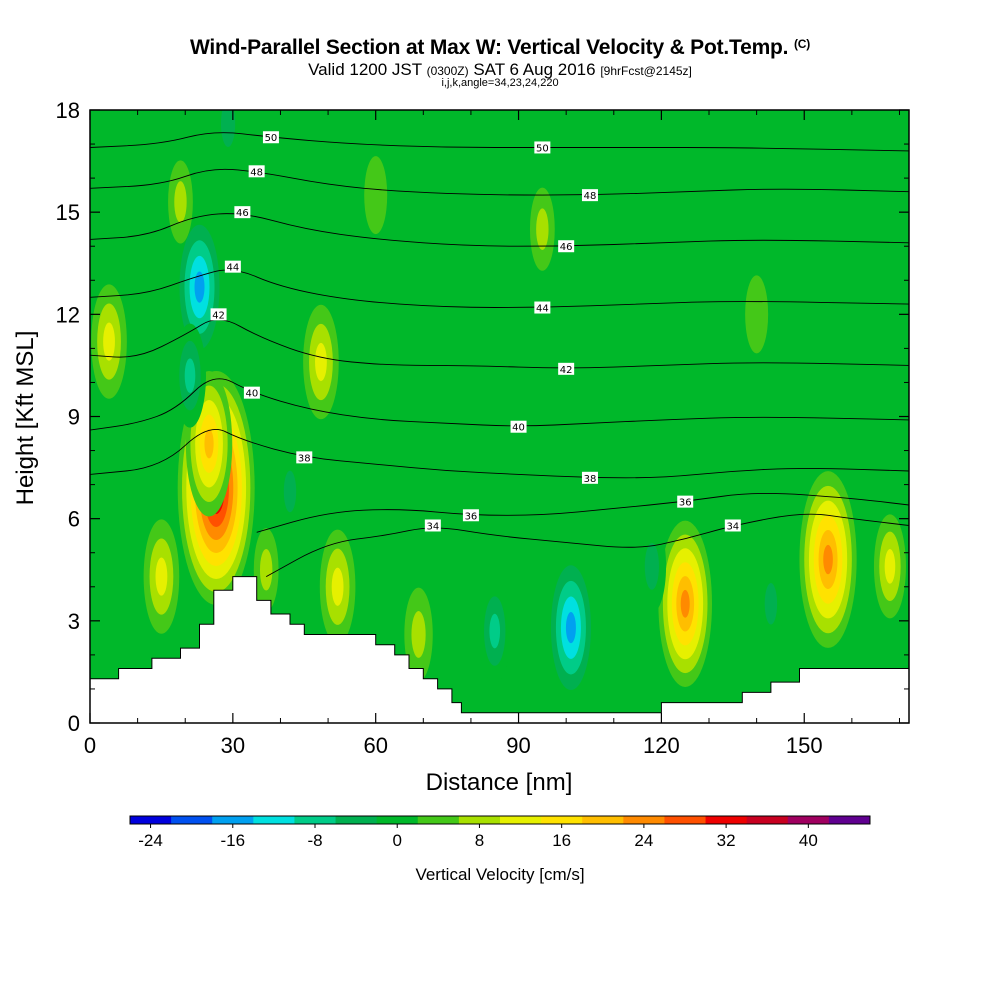  I want to click on x-tick-label: 150, so click(804, 745).